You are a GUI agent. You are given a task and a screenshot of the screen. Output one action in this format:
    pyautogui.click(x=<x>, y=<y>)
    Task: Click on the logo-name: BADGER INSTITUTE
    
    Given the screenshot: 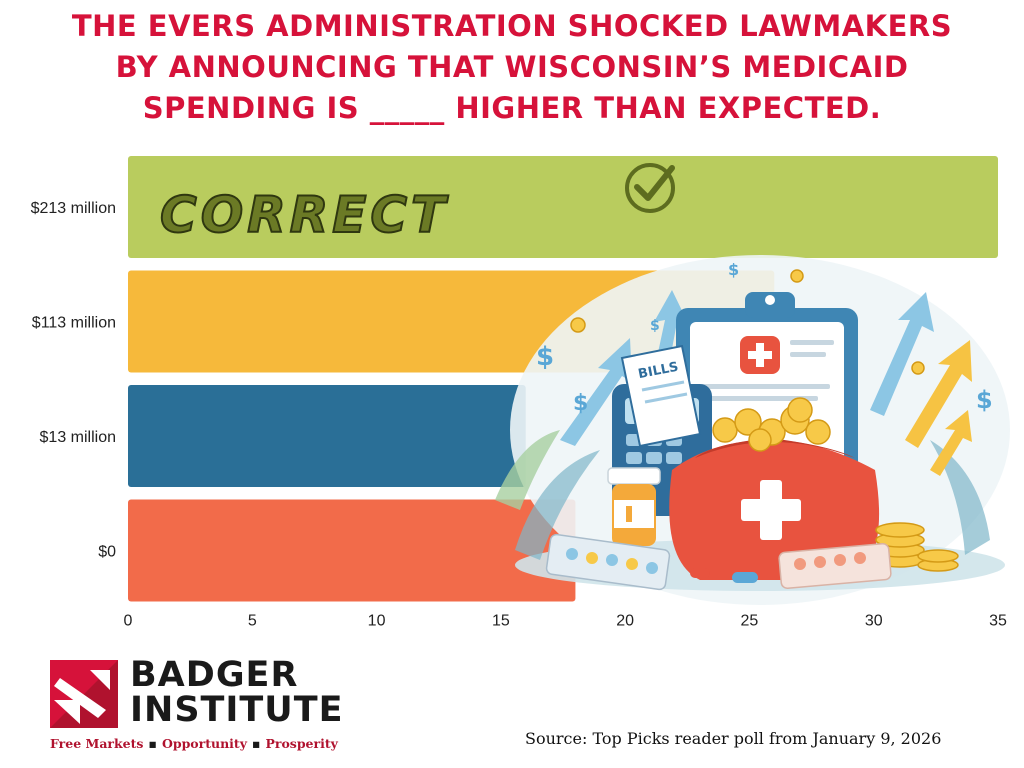 What is the action you would take?
    pyautogui.click(x=237, y=693)
    